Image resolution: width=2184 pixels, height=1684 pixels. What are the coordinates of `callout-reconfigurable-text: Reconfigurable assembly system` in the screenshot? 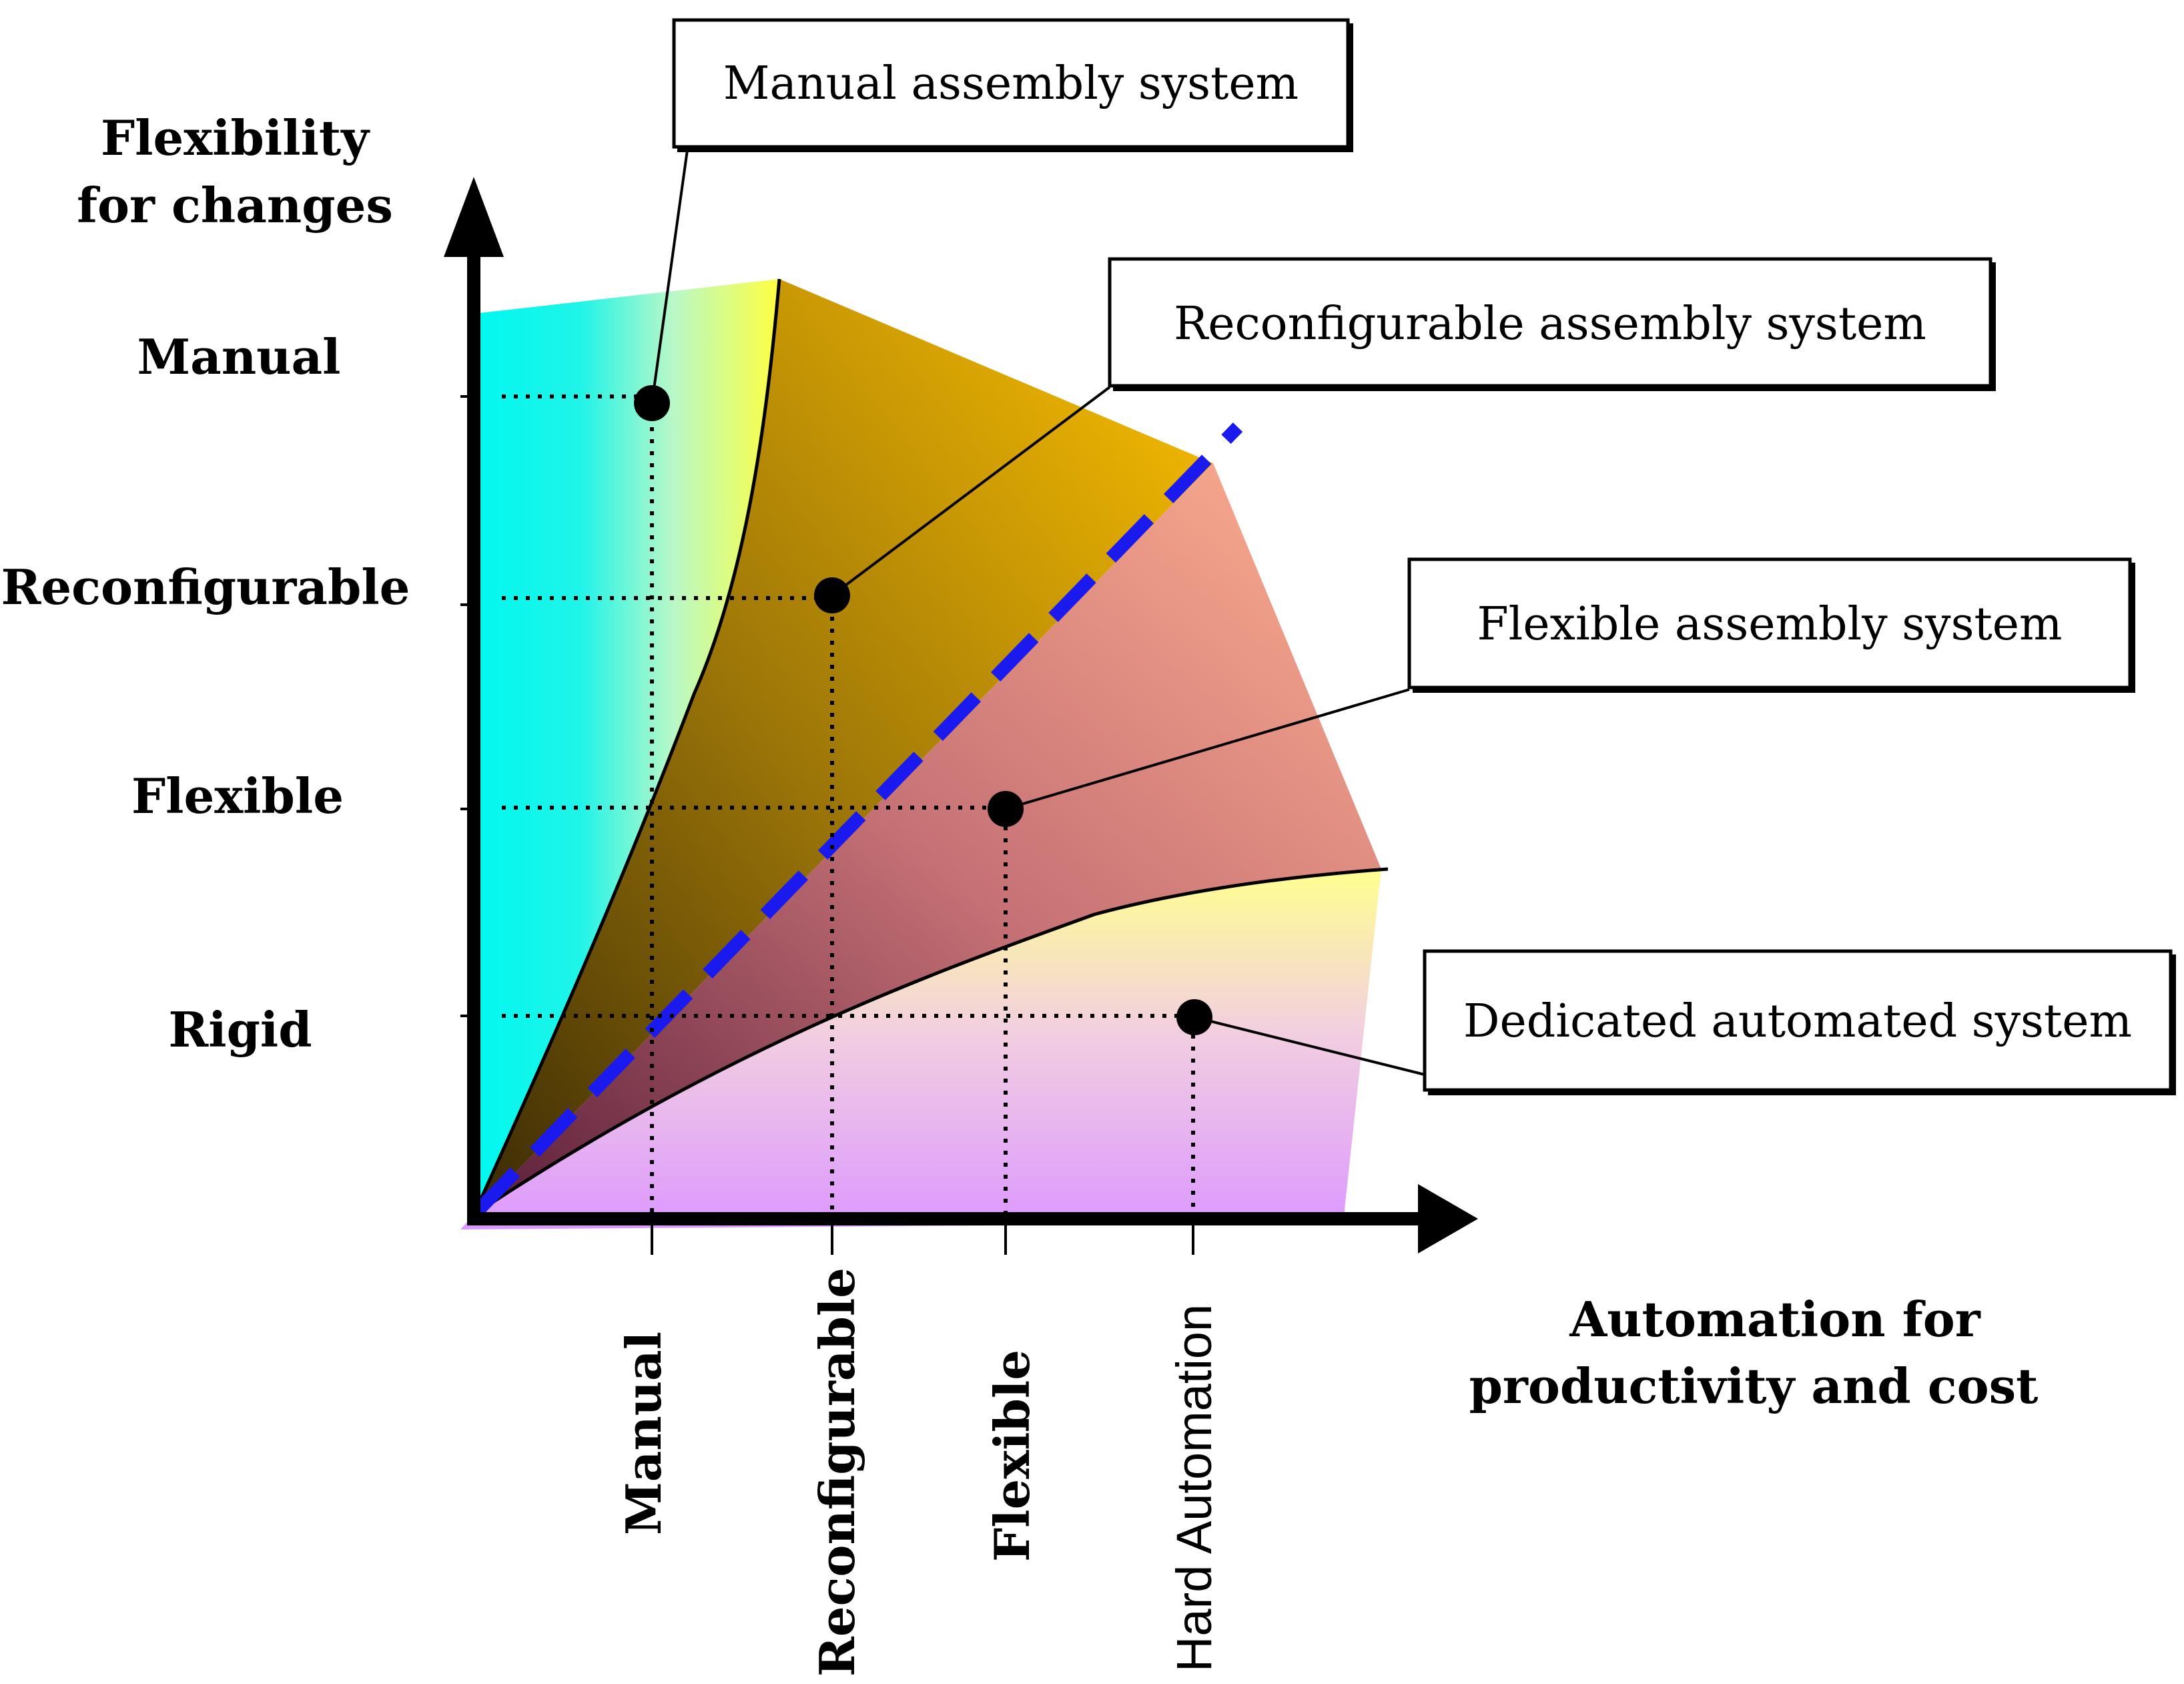 It's located at (1550, 324).